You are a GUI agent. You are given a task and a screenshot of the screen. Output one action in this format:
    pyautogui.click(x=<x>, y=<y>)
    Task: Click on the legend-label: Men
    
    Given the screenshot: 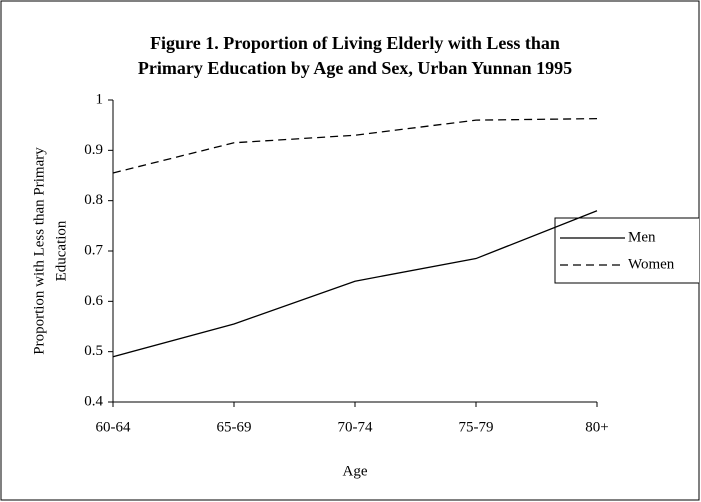 What is the action you would take?
    pyautogui.click(x=642, y=237)
    